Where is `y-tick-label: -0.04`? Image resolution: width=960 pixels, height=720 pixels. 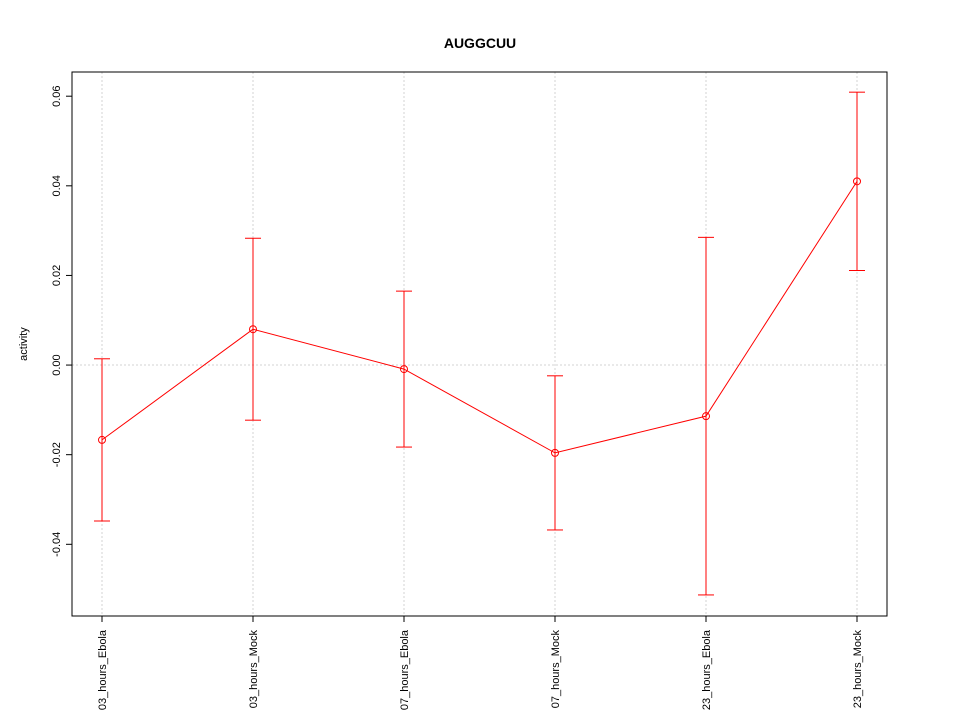
y-tick-label: -0.04 is located at coordinates (57, 544).